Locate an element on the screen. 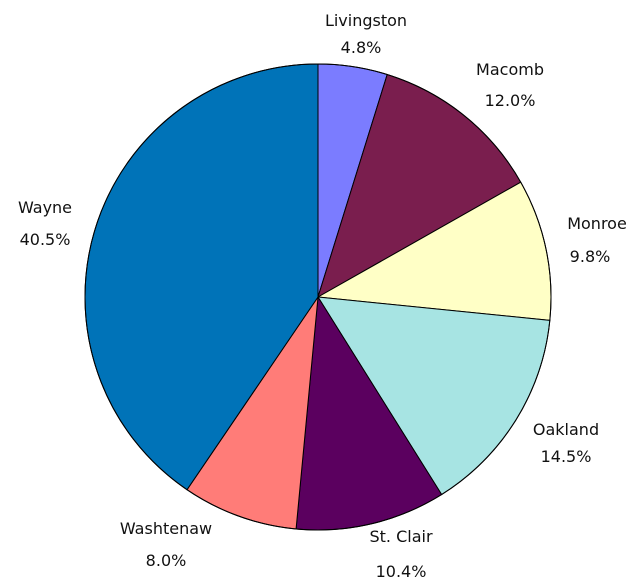  label-wayne-value: 40.5% is located at coordinates (45, 239).